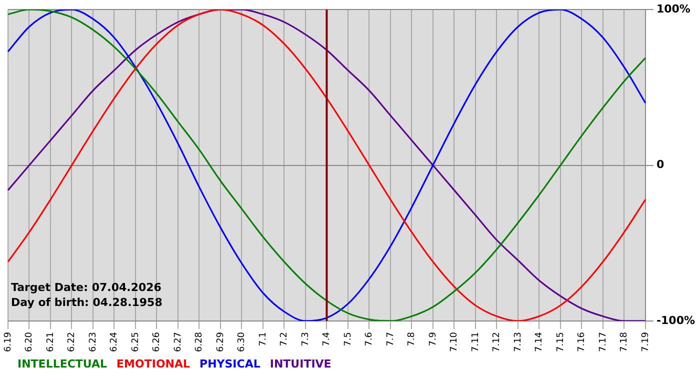 The image size is (700, 380). What do you see at coordinates (348, 339) in the screenshot?
I see `x-tick-label: 7.5` at bounding box center [348, 339].